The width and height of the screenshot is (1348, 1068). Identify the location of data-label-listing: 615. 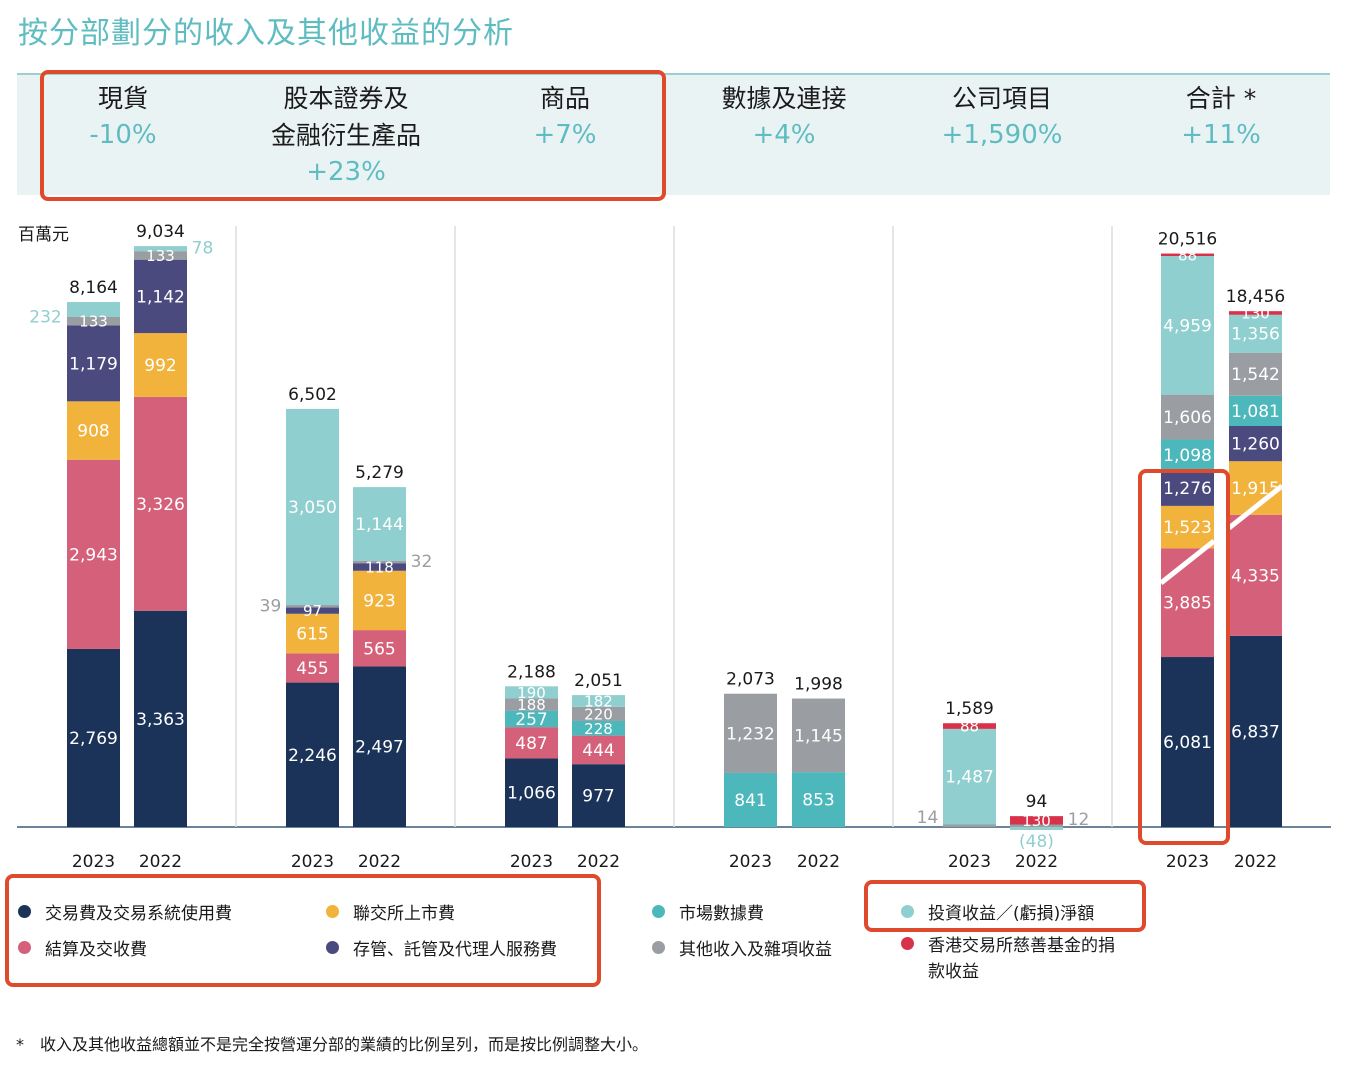
(312, 635).